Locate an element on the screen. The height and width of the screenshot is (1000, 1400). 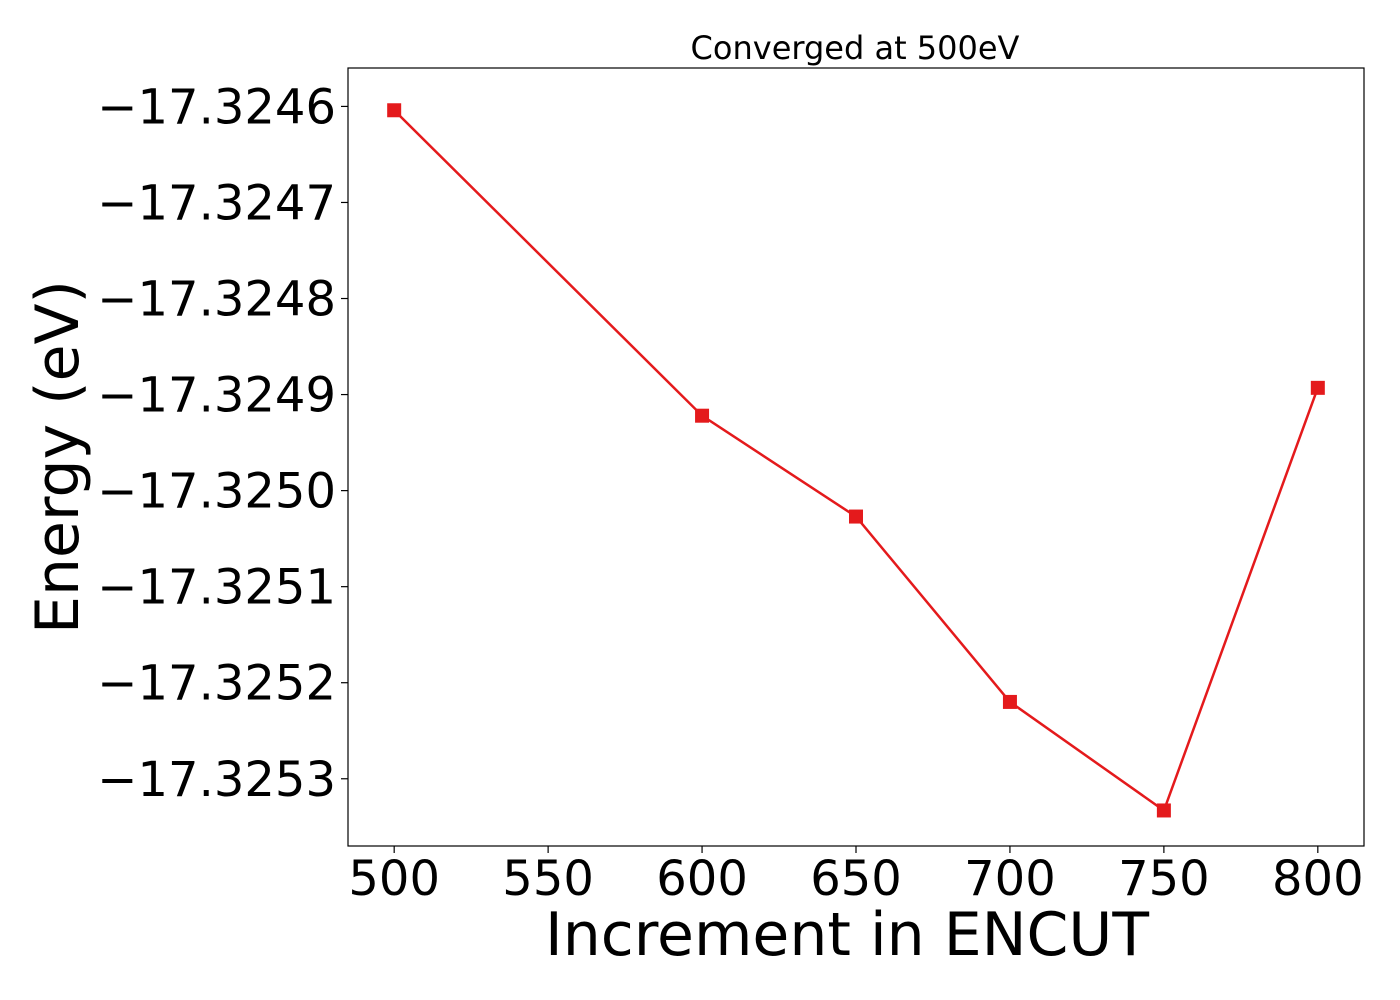
y-tick-label: −17.3252 is located at coordinates (216, 684).